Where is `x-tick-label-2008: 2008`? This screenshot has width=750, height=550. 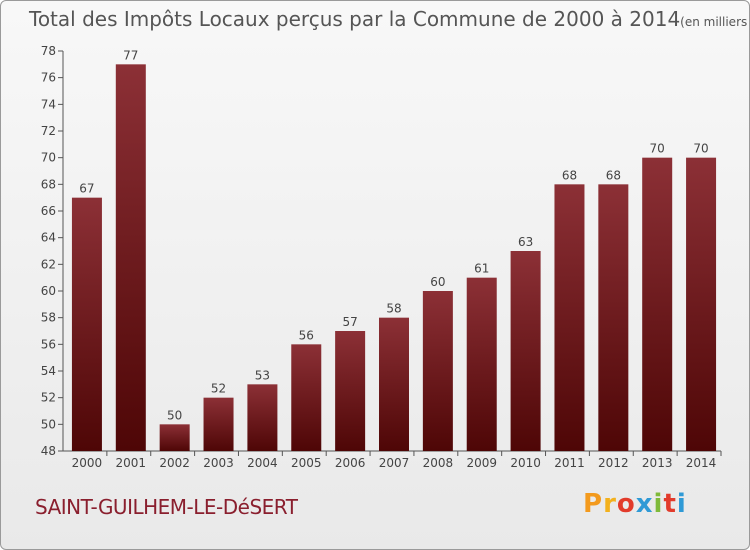 x-tick-label-2008: 2008 is located at coordinates (438, 463).